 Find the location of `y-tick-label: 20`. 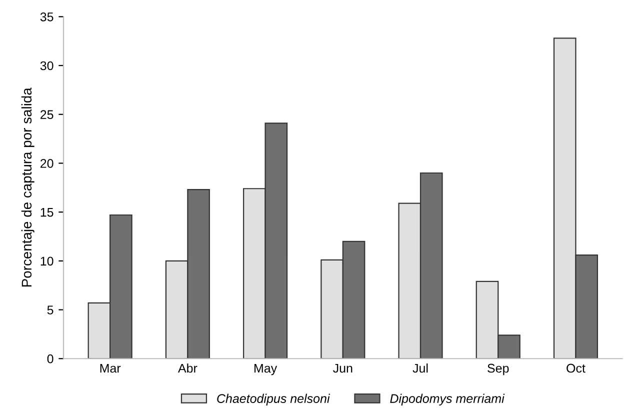

y-tick-label: 20 is located at coordinates (47, 163).